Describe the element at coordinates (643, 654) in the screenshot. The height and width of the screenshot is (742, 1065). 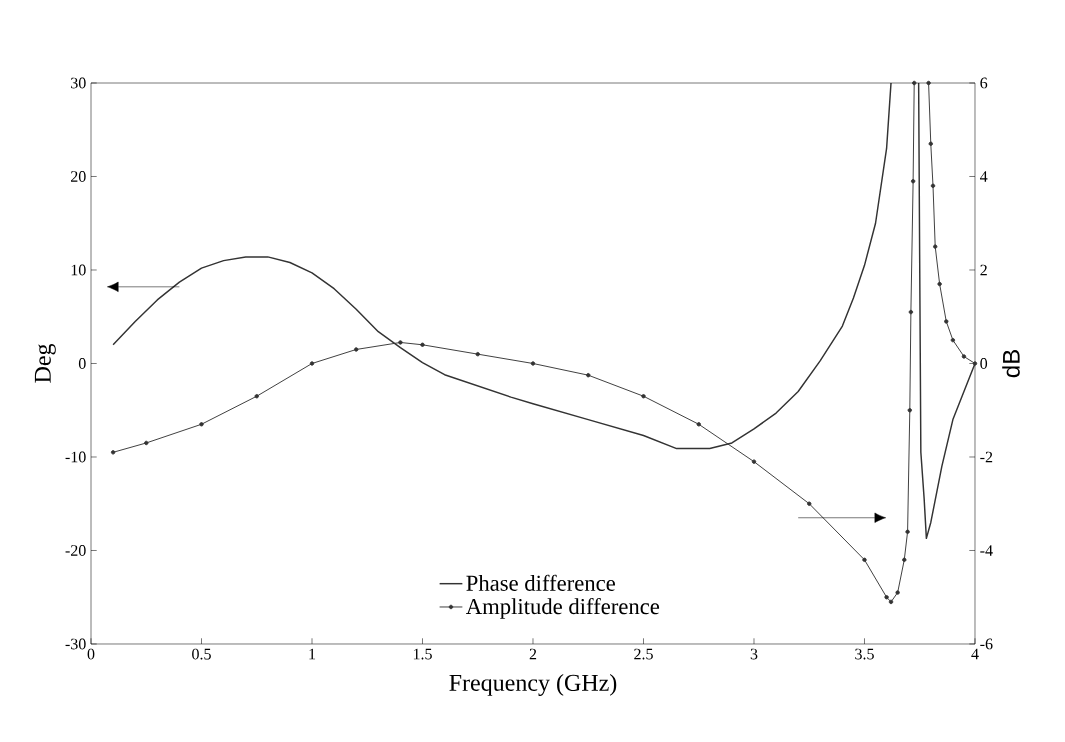
I see `x-tick-label: 2.5` at that location.